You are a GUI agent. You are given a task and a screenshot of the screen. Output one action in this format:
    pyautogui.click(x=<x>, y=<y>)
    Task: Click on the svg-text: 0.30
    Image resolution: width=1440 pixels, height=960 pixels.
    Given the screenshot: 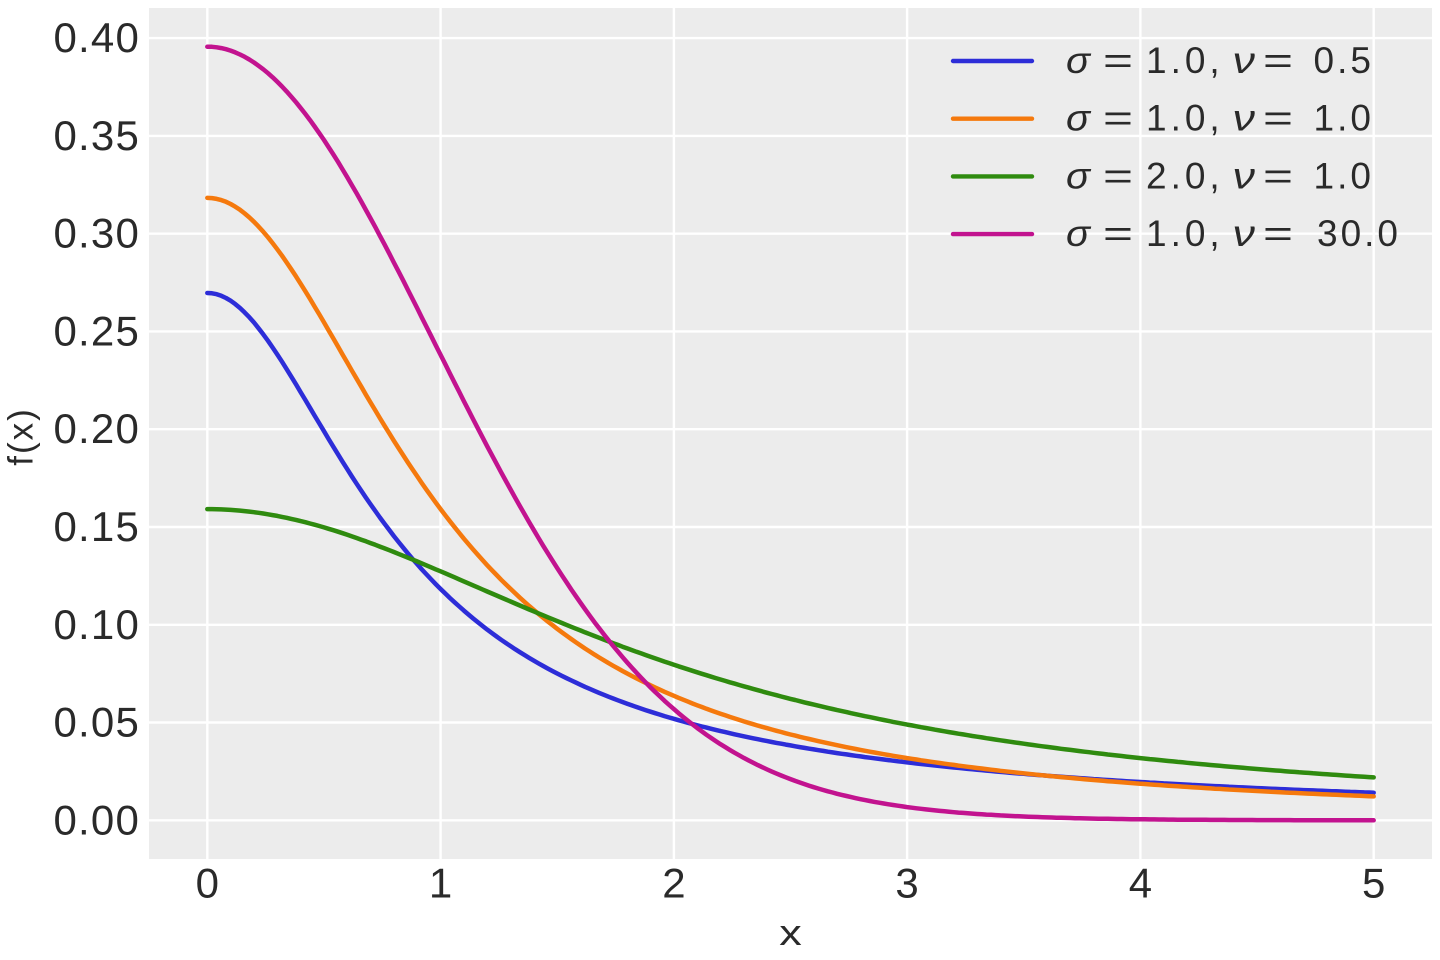 What is the action you would take?
    pyautogui.click(x=96, y=233)
    